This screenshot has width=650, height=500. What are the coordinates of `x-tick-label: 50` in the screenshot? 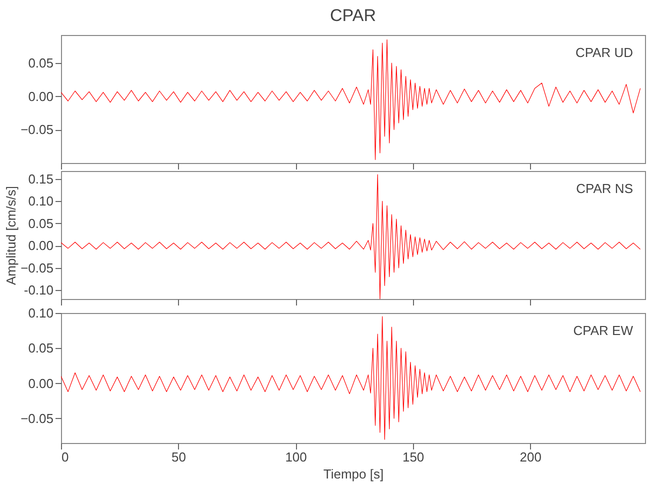 It's located at (179, 457).